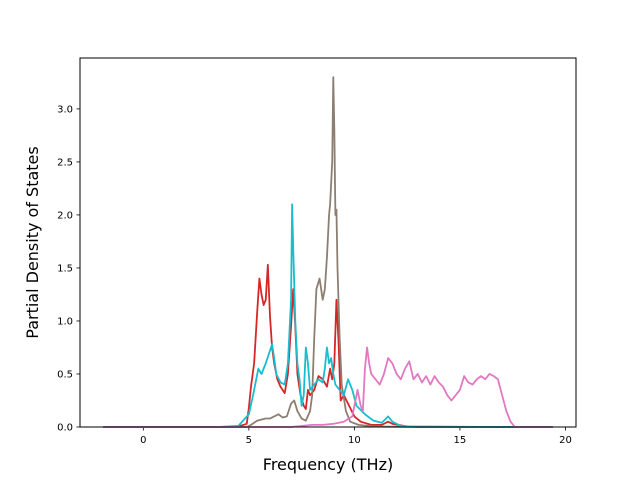 The height and width of the screenshot is (480, 640). I want to click on x-axis-ticks: 0 5 10 15 20, so click(356, 436).